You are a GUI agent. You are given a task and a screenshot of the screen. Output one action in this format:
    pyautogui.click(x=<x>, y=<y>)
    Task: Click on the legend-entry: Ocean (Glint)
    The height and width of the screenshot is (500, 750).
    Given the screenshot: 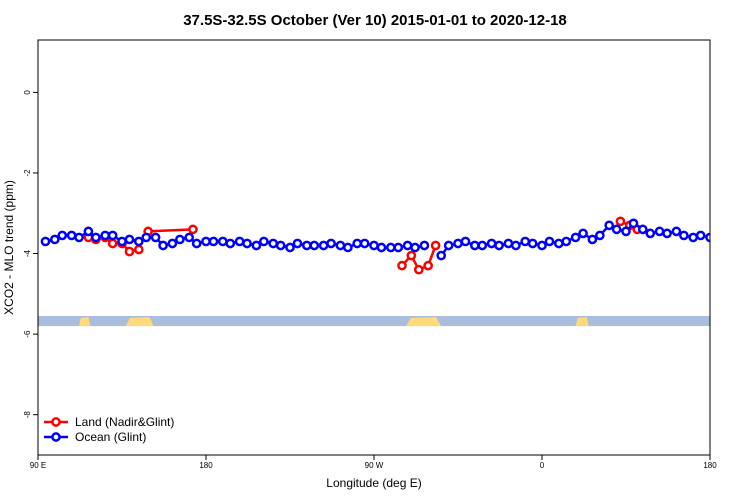 What is the action you would take?
    pyautogui.click(x=95, y=437)
    